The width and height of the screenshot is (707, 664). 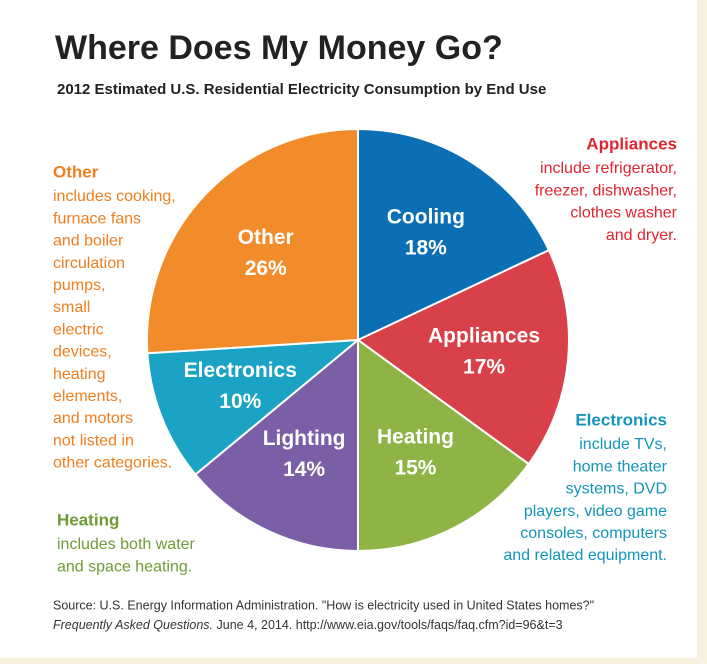 What do you see at coordinates (620, 466) in the screenshot?
I see `note-line: home theater` at bounding box center [620, 466].